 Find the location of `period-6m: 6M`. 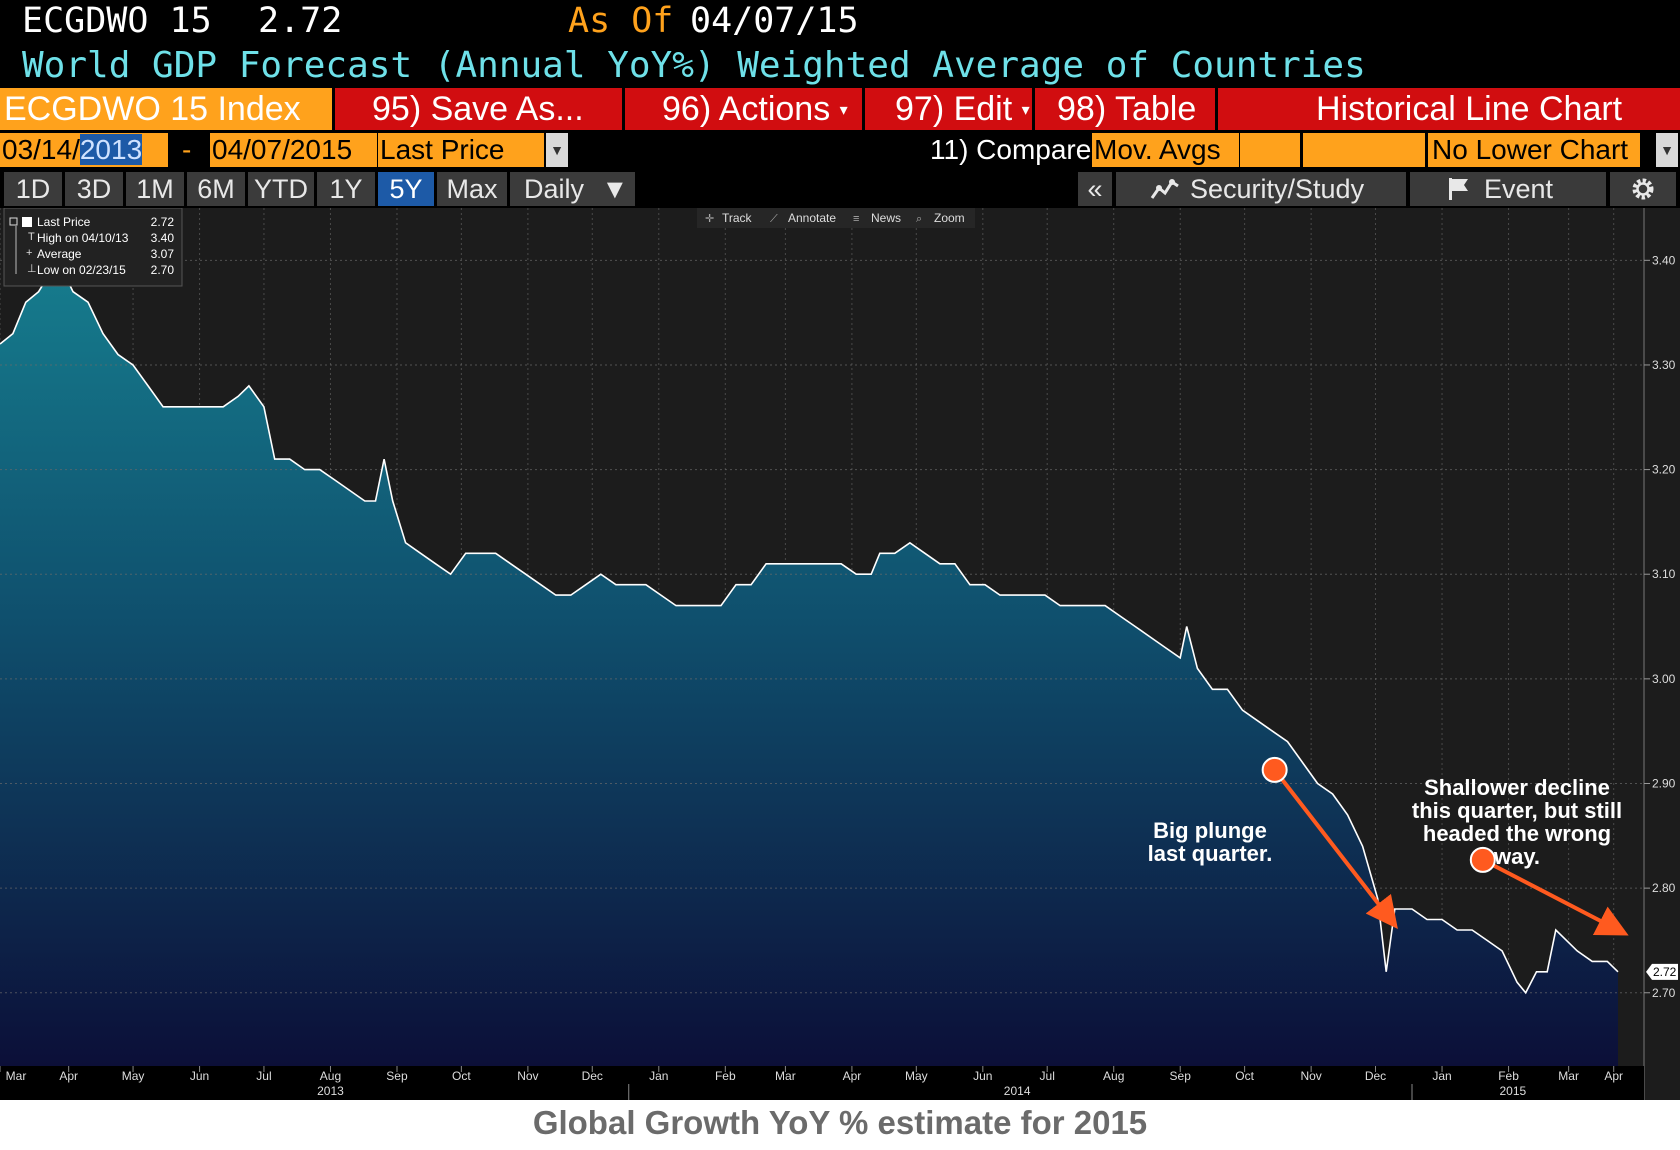

period-6m: 6M is located at coordinates (216, 189).